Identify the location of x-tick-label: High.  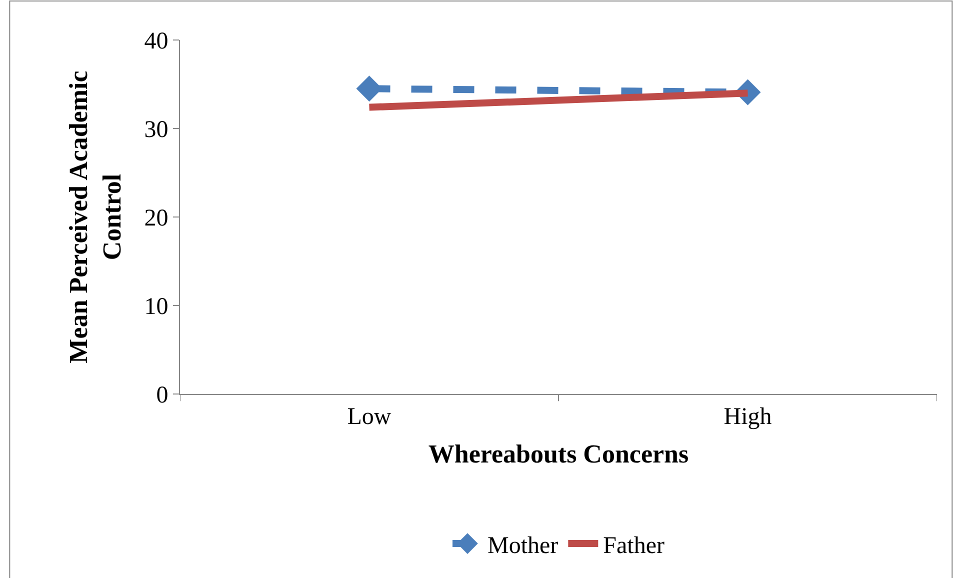
(748, 417).